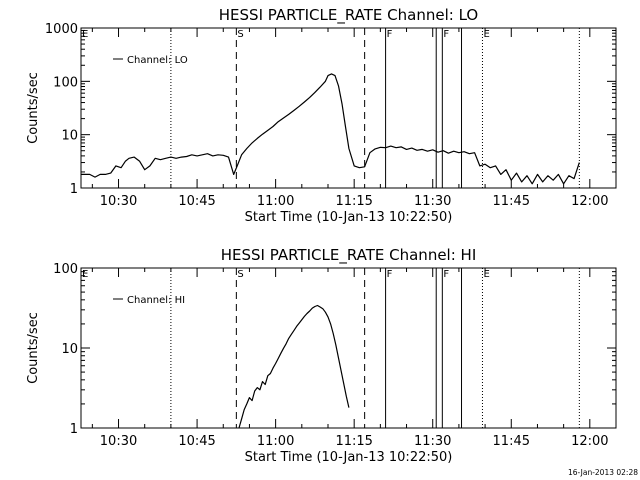 The width and height of the screenshot is (640, 480). What do you see at coordinates (157, 60) in the screenshot?
I see `legend-label: Channel: LO` at bounding box center [157, 60].